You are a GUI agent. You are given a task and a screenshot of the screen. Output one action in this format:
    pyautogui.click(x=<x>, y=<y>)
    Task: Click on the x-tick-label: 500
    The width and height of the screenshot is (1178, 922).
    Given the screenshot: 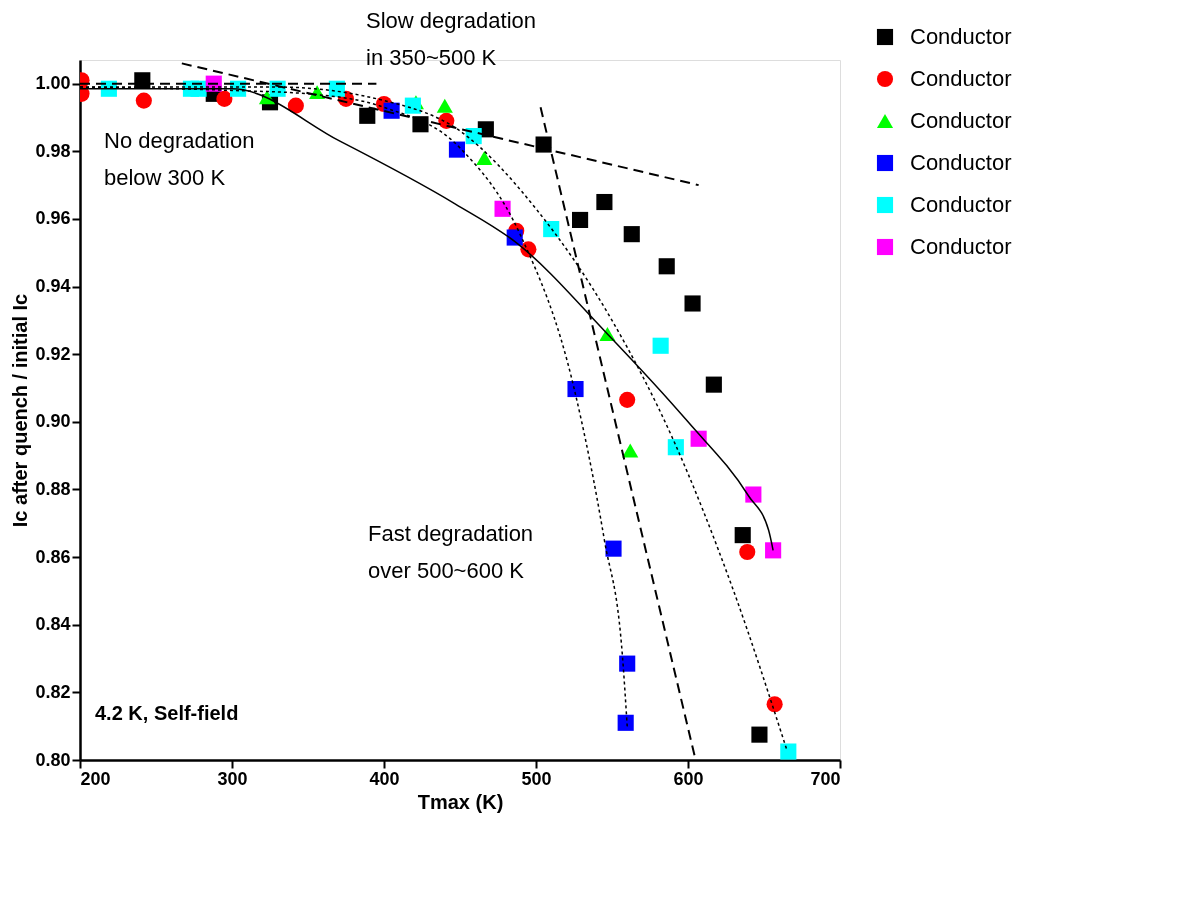 What is the action you would take?
    pyautogui.click(x=536, y=778)
    